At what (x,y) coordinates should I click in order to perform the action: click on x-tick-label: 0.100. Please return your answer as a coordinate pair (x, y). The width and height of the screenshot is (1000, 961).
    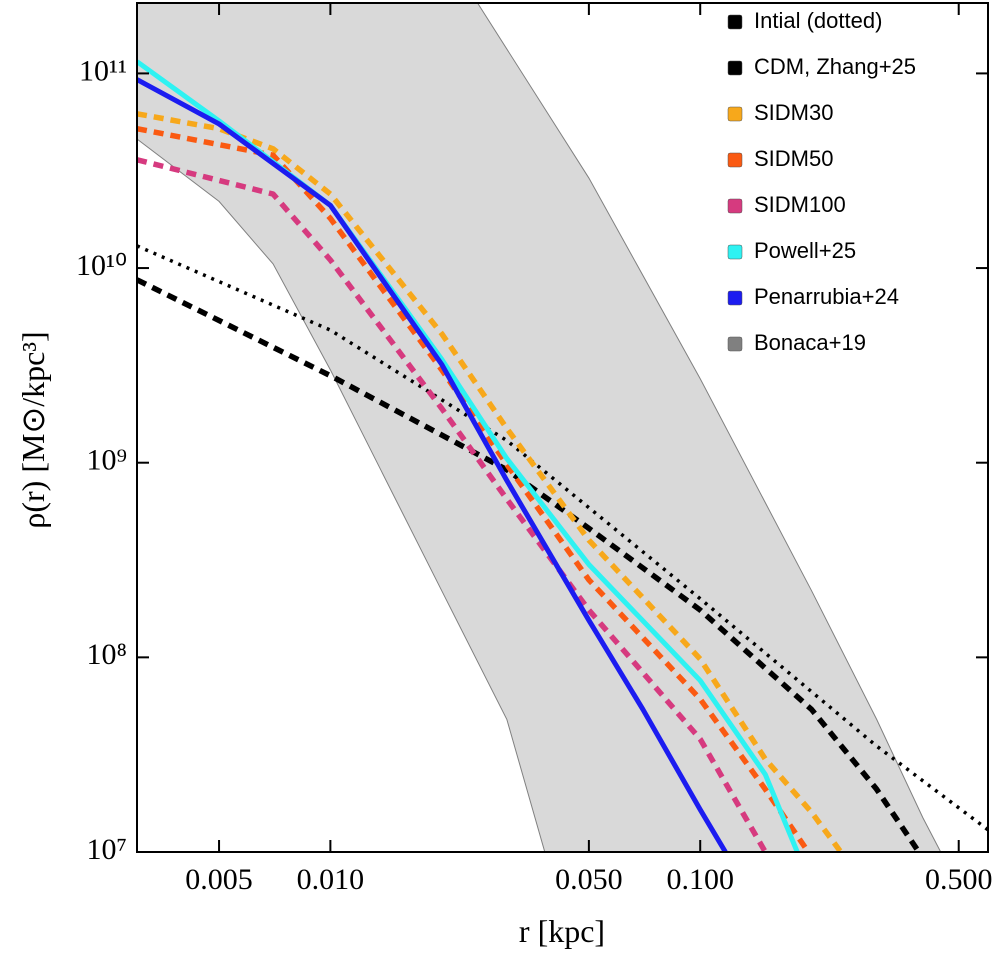
    Looking at the image, I should click on (700, 879).